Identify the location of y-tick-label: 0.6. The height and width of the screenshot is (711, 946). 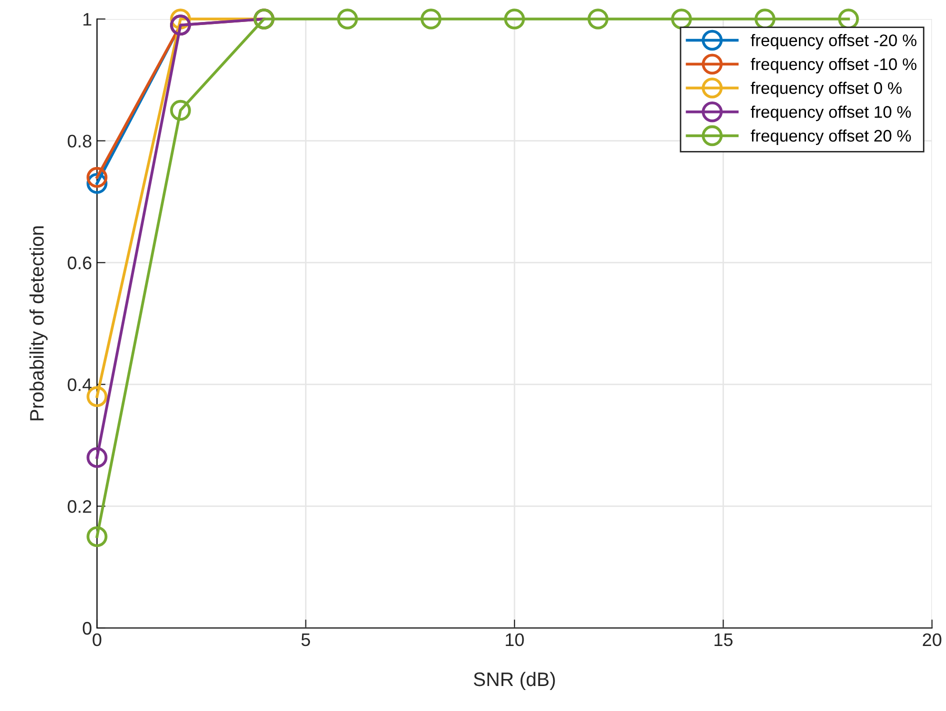
(80, 263).